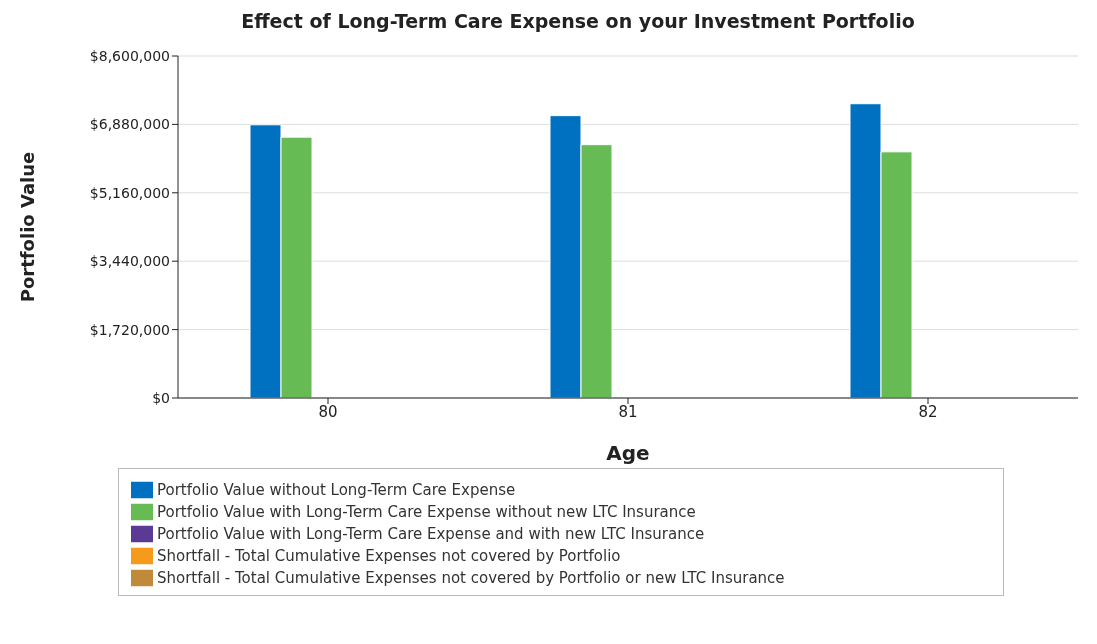 The height and width of the screenshot is (644, 1097). I want to click on x-tick-label: 81, so click(628, 411).